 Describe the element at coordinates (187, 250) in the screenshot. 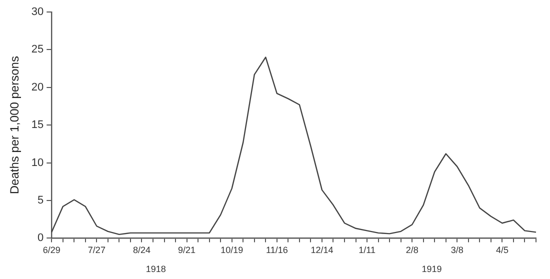

I see `x-tick-label: 9/21` at that location.